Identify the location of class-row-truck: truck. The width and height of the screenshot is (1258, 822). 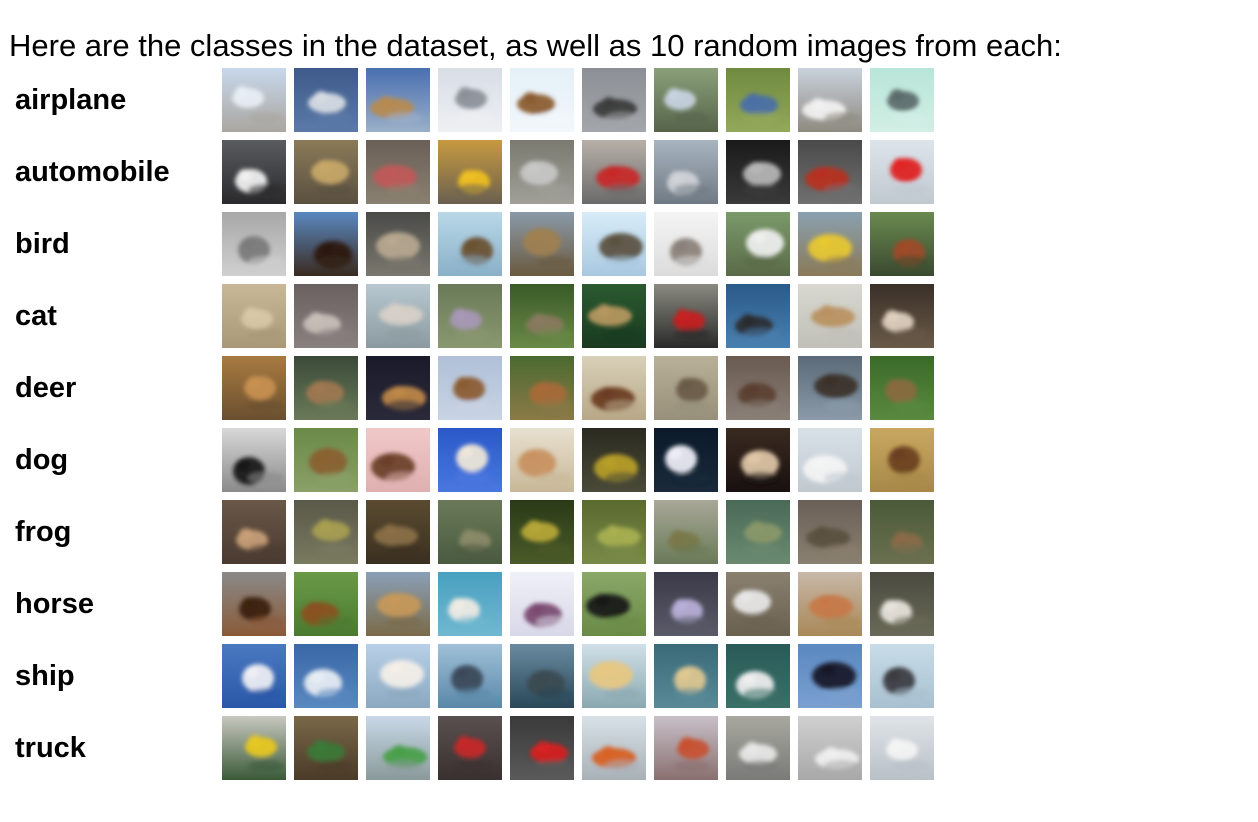
(500, 748).